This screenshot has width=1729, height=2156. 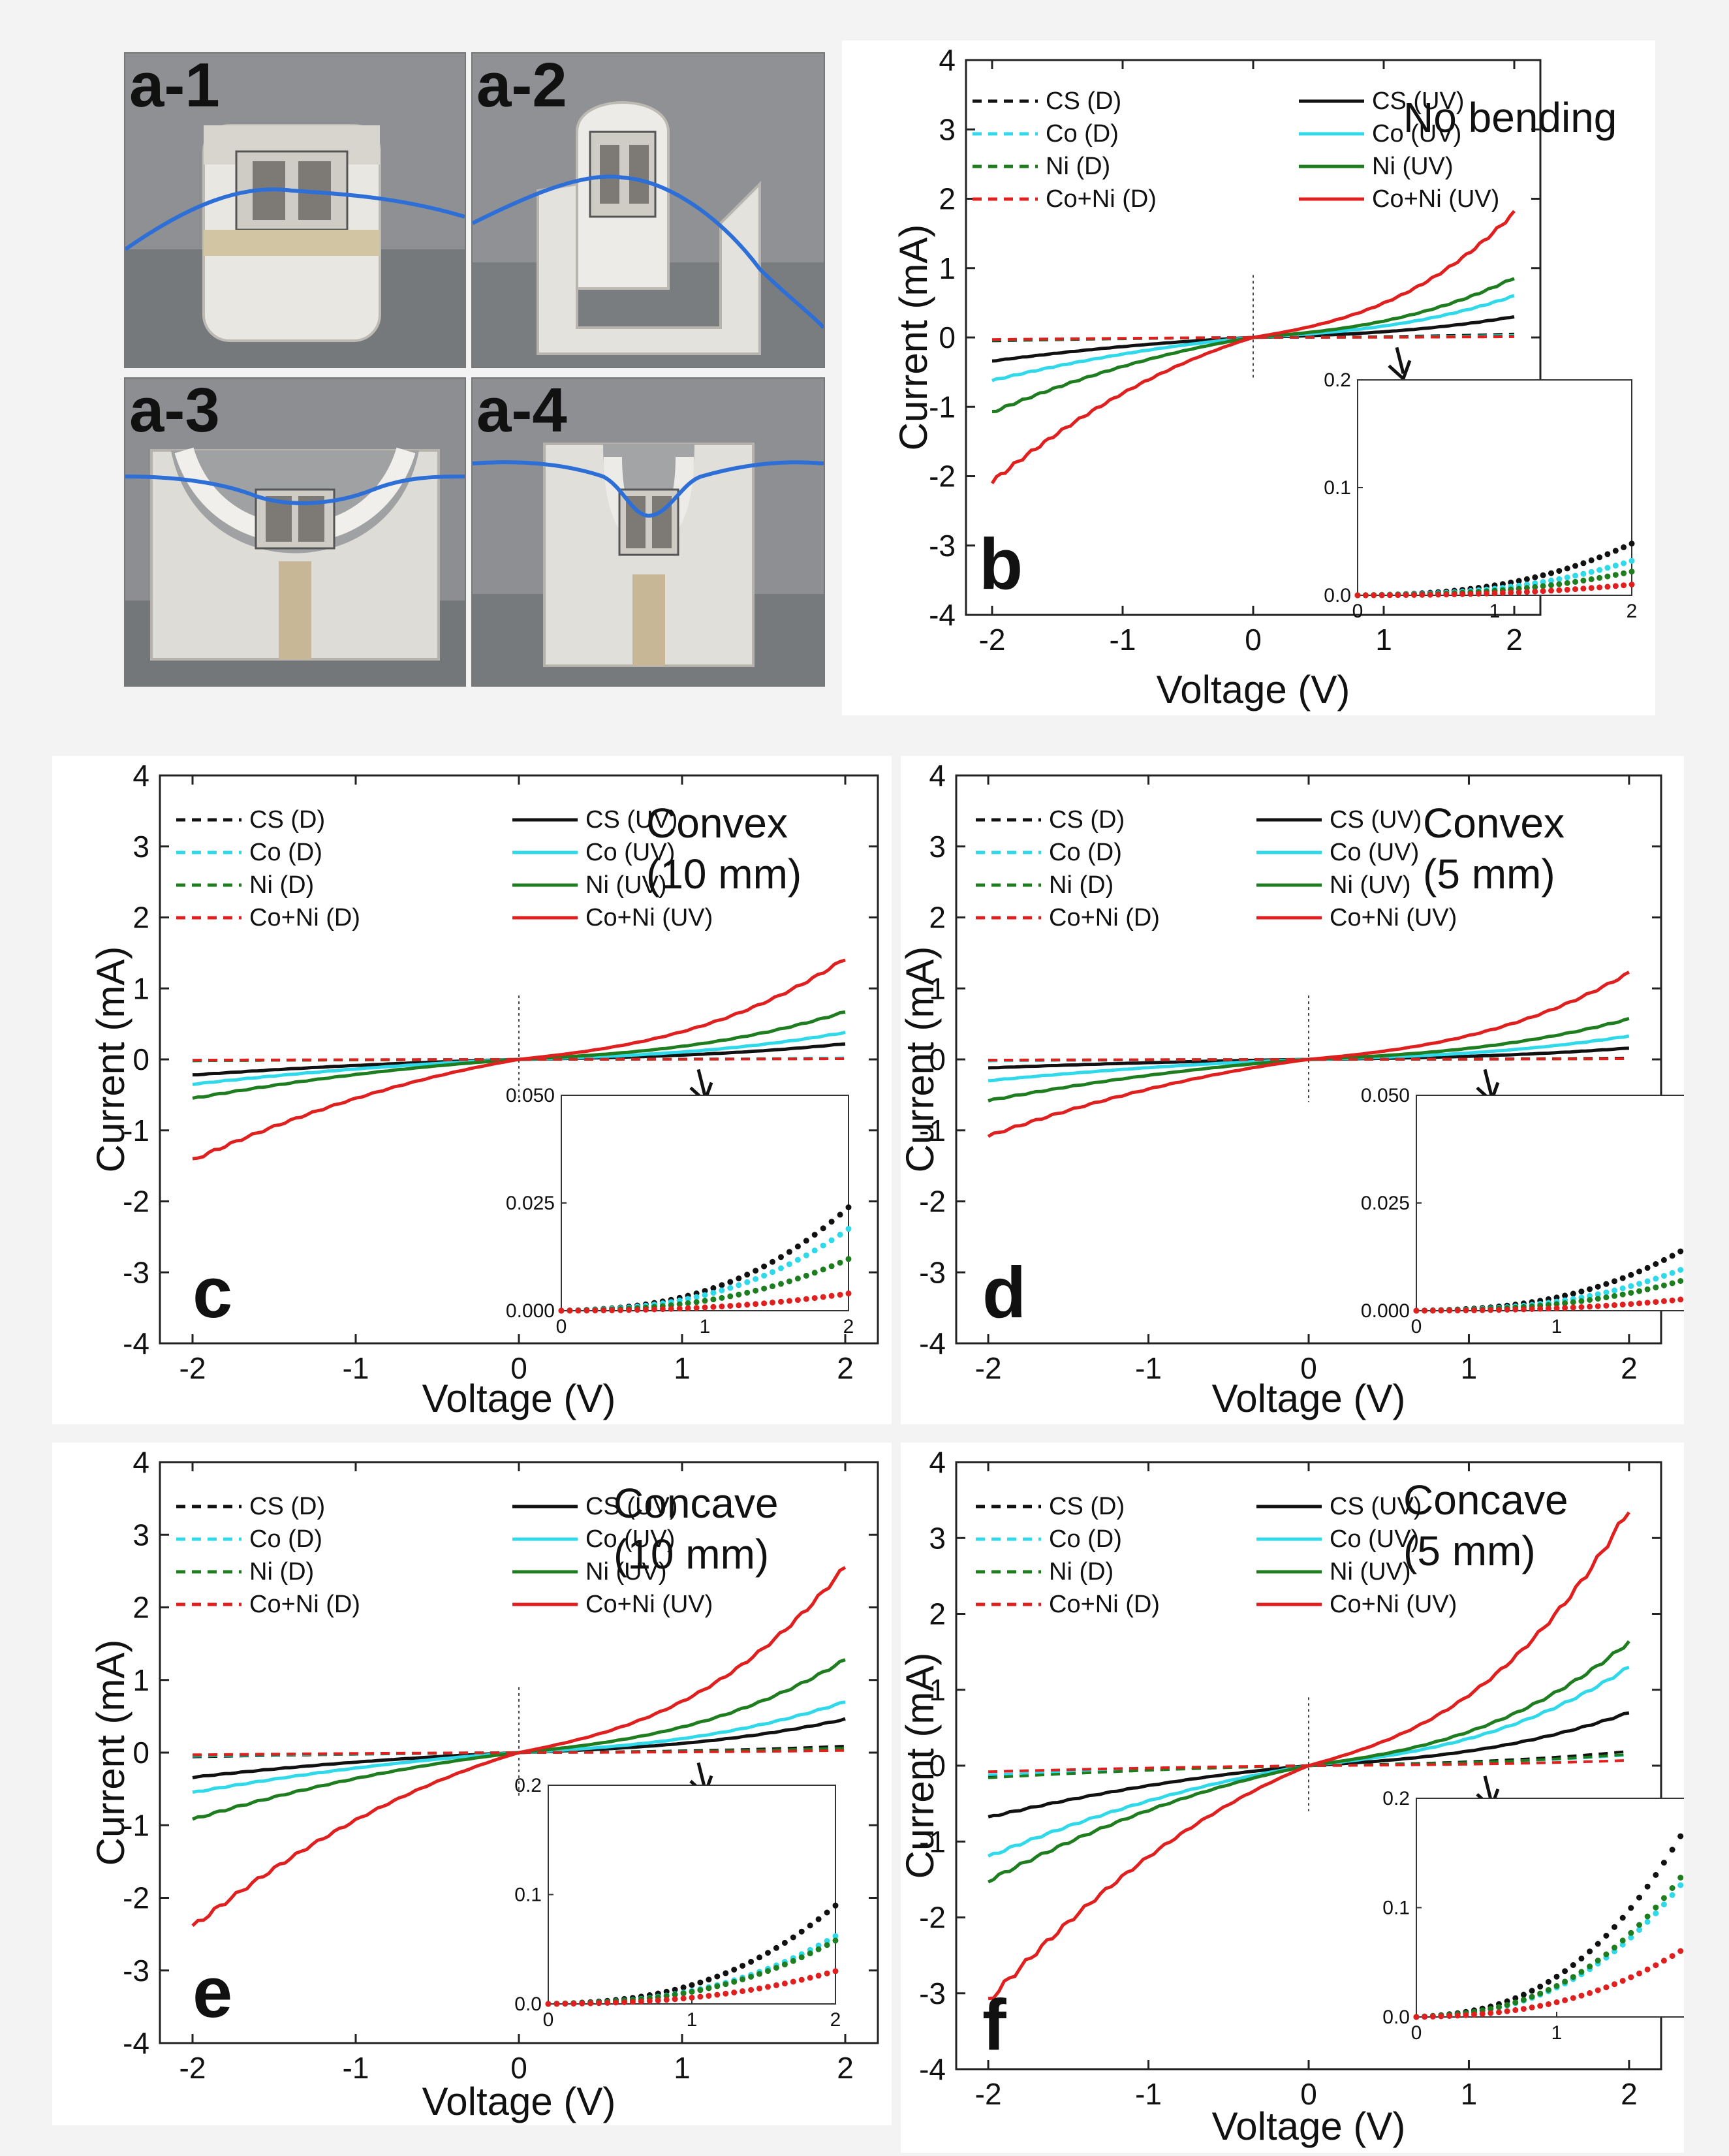 I want to click on inset-x-tick-label: 0, so click(x=1416, y=1326).